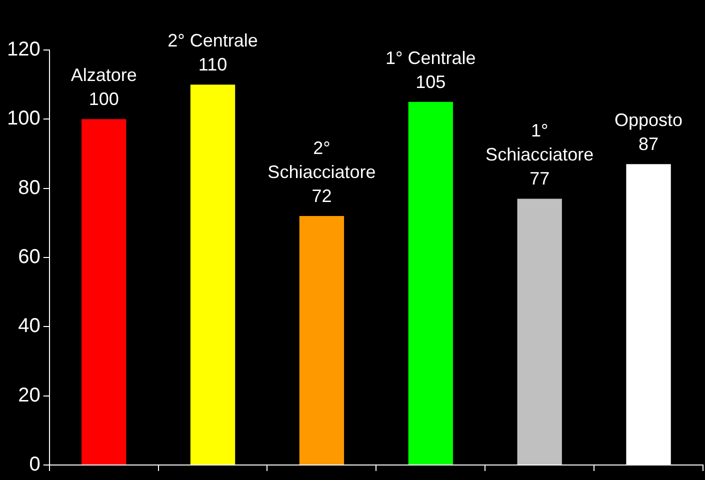 The width and height of the screenshot is (705, 480). Describe the element at coordinates (213, 64) in the screenshot. I see `data-label: 110` at that location.